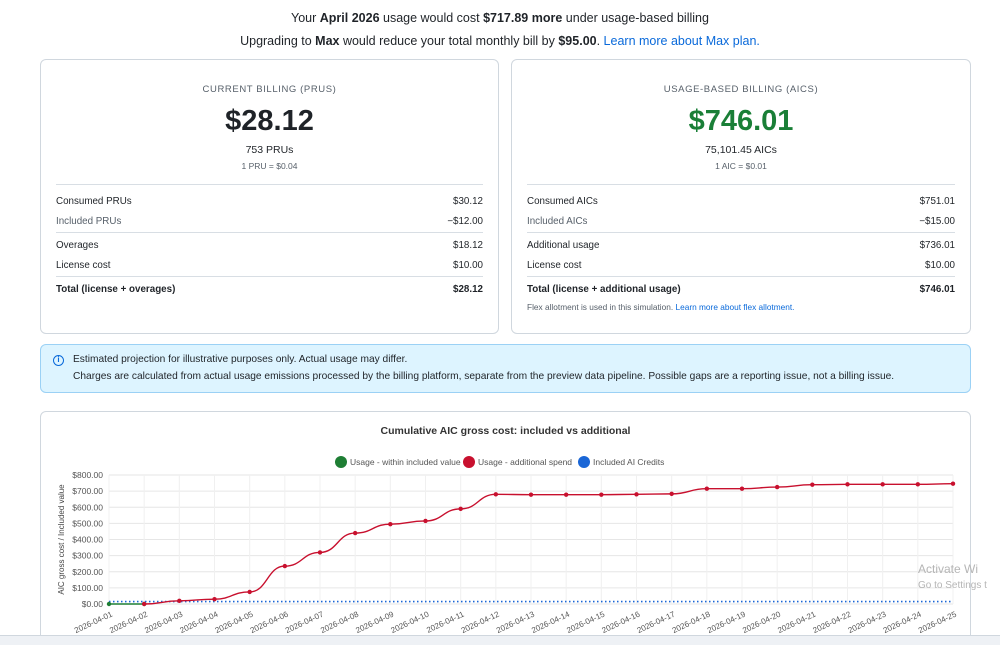  What do you see at coordinates (600, 41) in the screenshot?
I see `summary-text: .` at bounding box center [600, 41].